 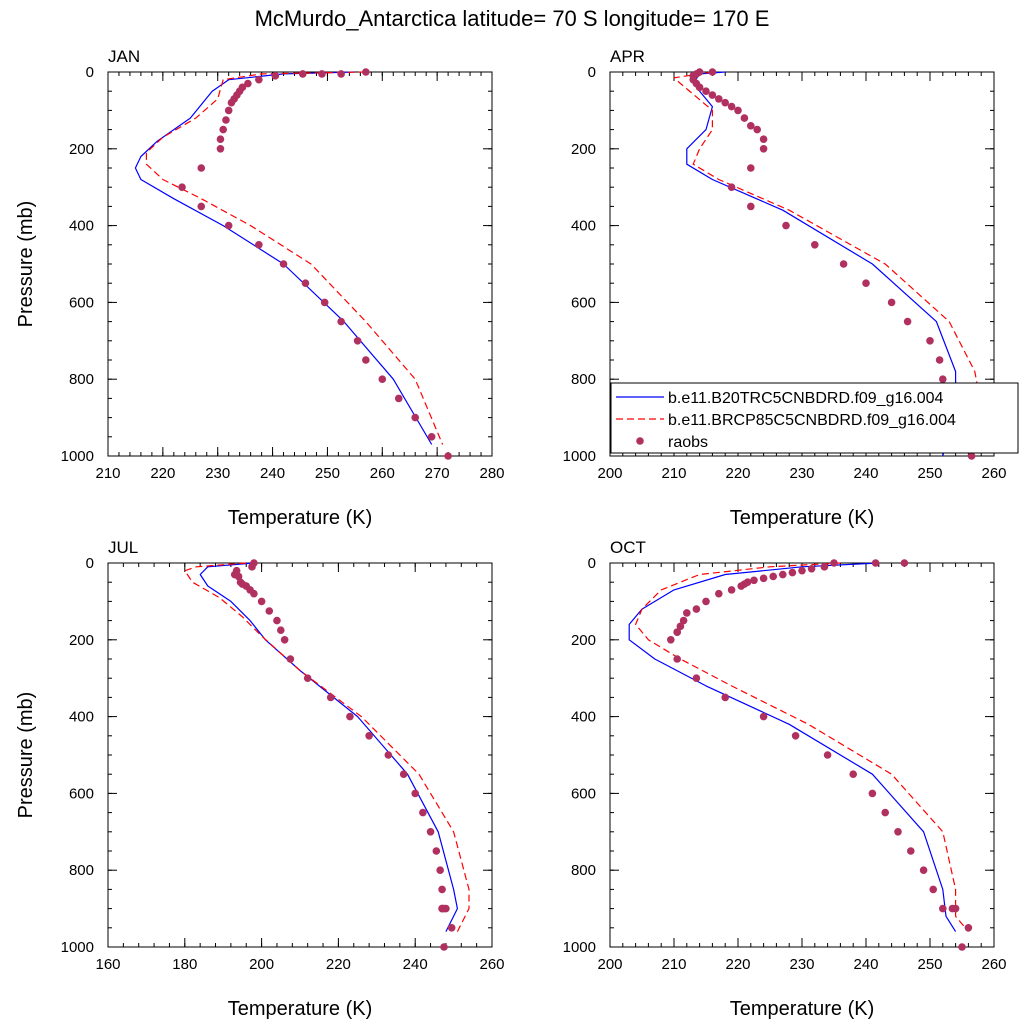 What do you see at coordinates (993, 964) in the screenshot?
I see `x-tick-label: 260` at bounding box center [993, 964].